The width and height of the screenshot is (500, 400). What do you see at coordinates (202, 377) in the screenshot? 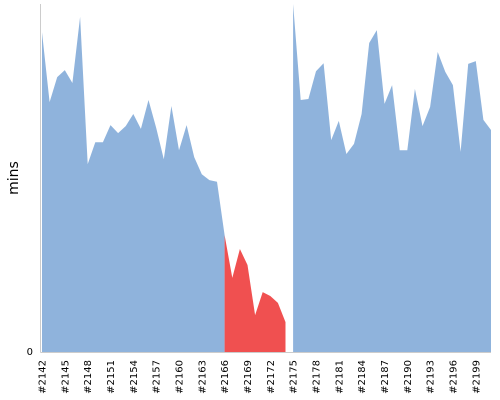
I see `x-tick-label: #2163` at bounding box center [202, 377].